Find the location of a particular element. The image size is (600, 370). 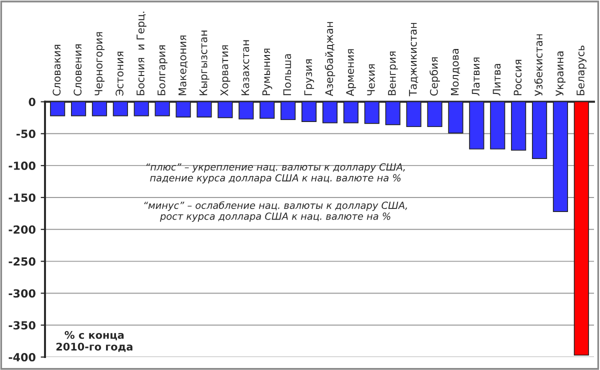

x-tick-label: Казахстан is located at coordinates (245, 68).